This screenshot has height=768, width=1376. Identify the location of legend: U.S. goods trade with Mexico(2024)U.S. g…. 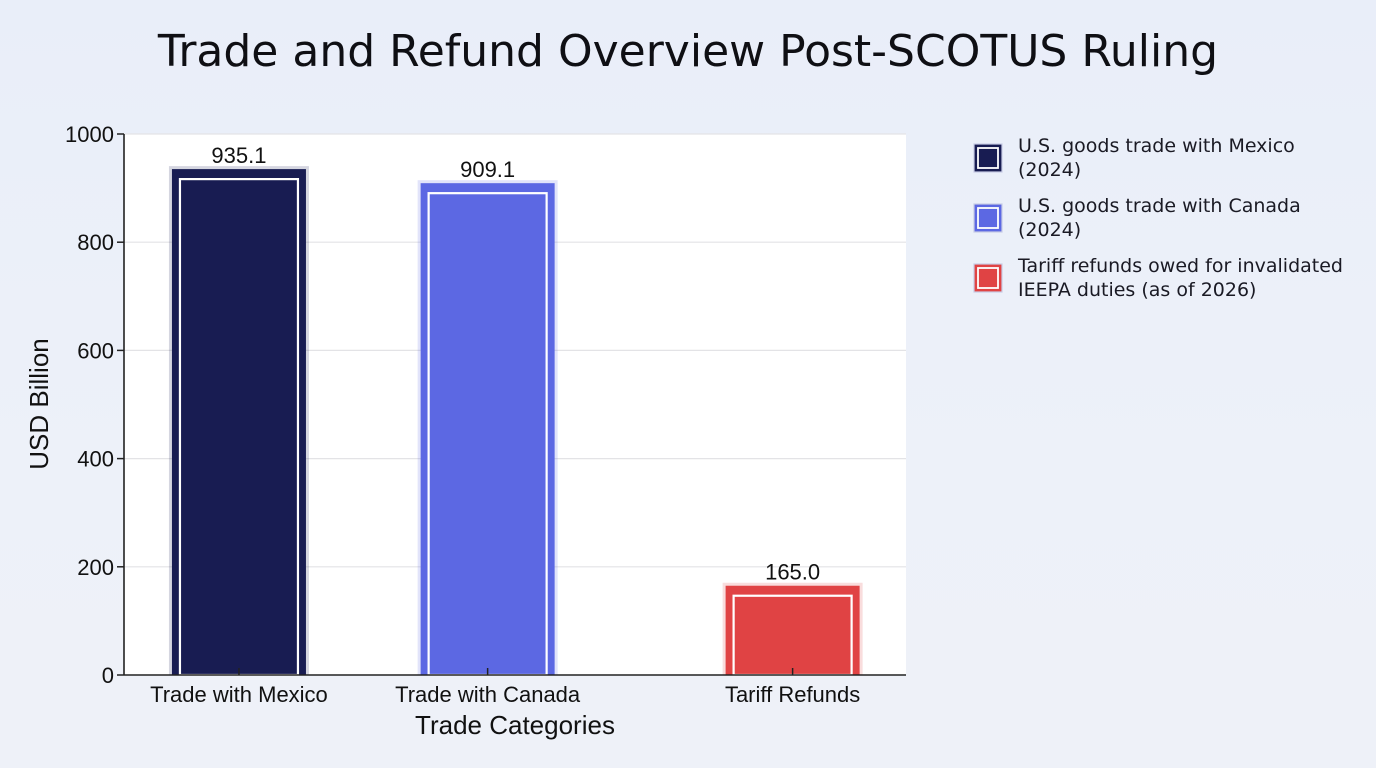
(1158, 218).